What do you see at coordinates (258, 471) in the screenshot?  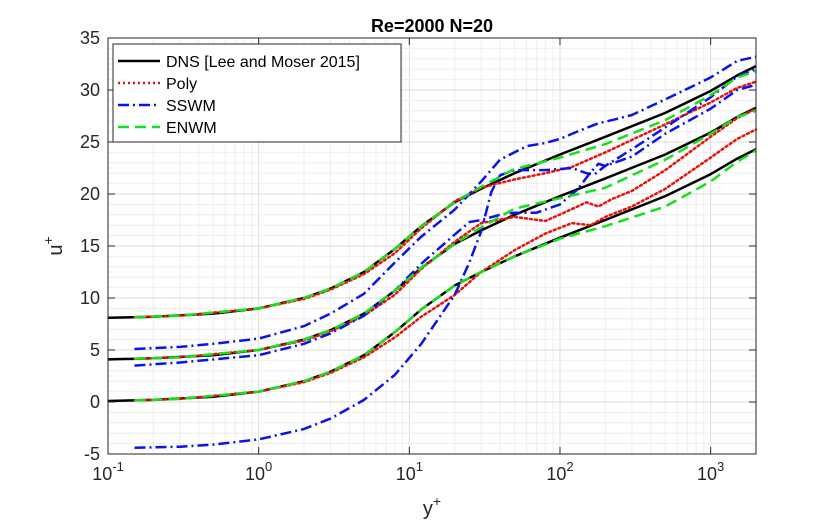 I see `x-tick-label: 10⁰` at bounding box center [258, 471].